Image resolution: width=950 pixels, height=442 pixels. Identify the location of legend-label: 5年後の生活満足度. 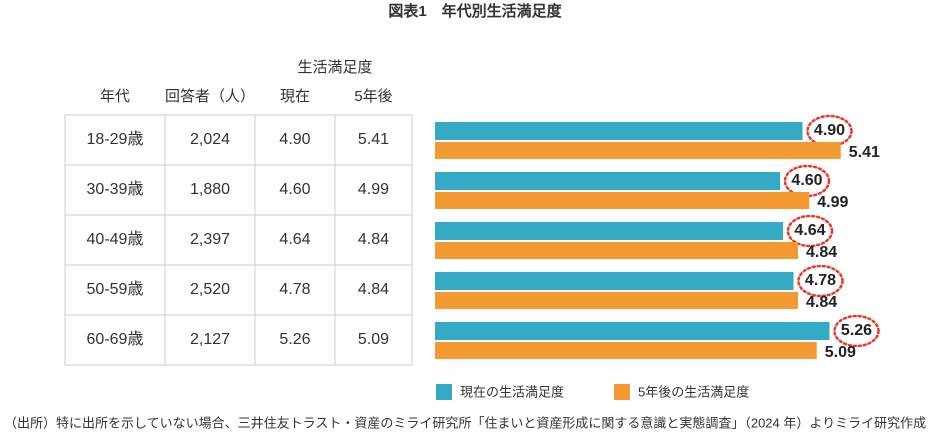
(693, 391).